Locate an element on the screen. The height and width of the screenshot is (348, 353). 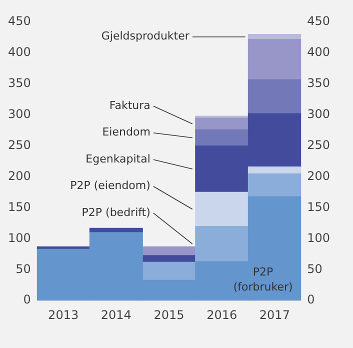
y2-tick-label: 0 is located at coordinates (311, 299).